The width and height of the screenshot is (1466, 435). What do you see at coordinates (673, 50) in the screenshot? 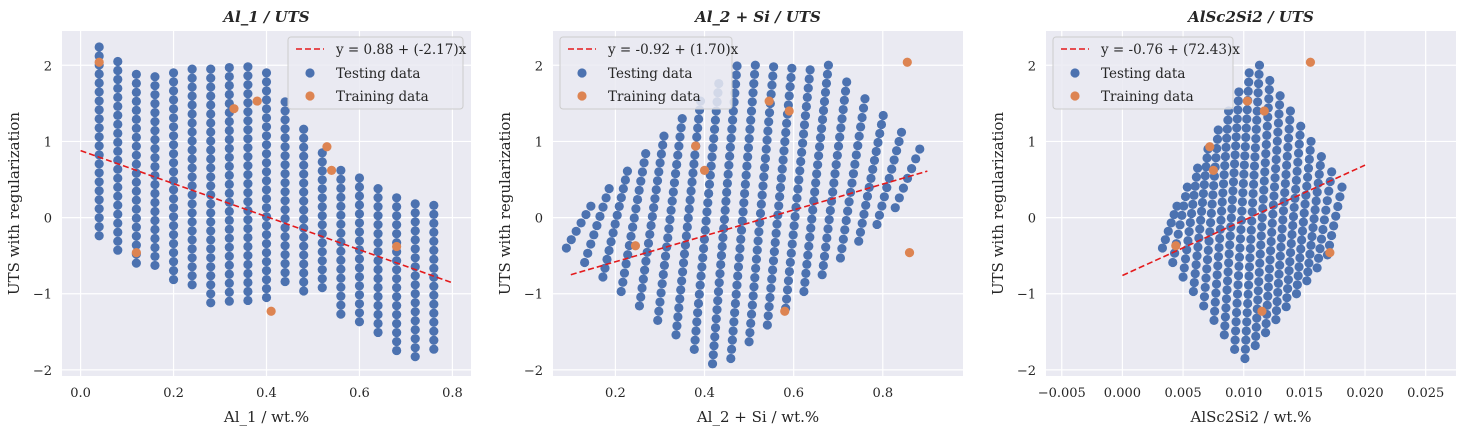
I see `legend-label: y = -0.92 + (1.70)x` at bounding box center [673, 50].